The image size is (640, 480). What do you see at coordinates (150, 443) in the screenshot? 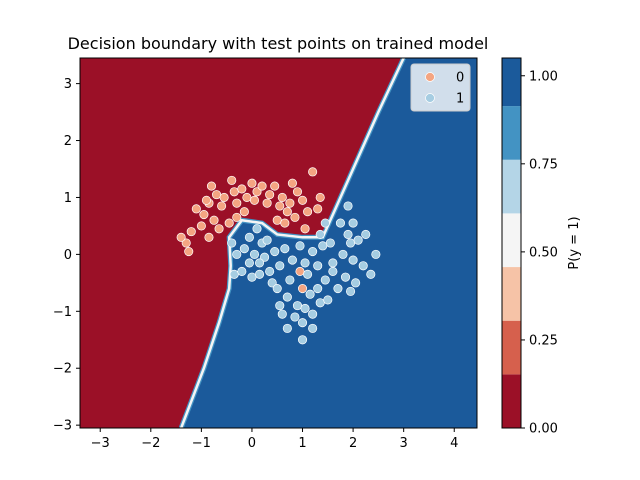
I see `x-tick-label: −2` at bounding box center [150, 443].